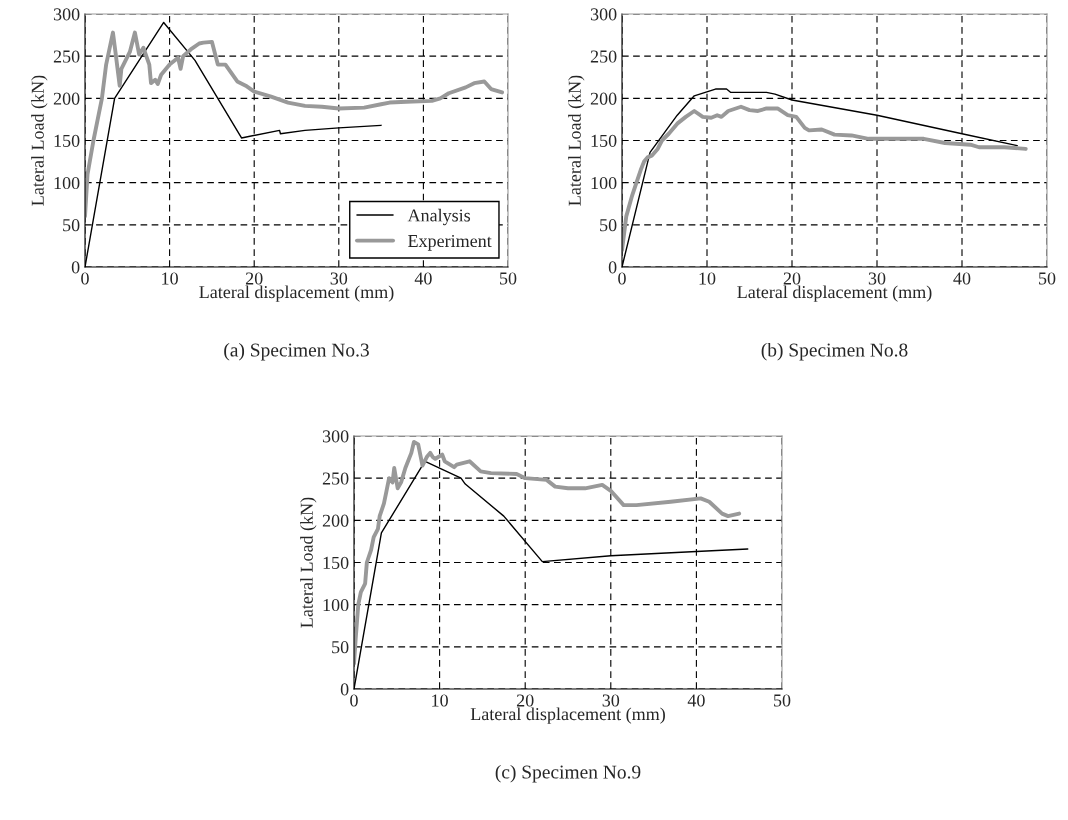 The image size is (1068, 820). I want to click on text: (c) Specimen No.9, so click(568, 773).